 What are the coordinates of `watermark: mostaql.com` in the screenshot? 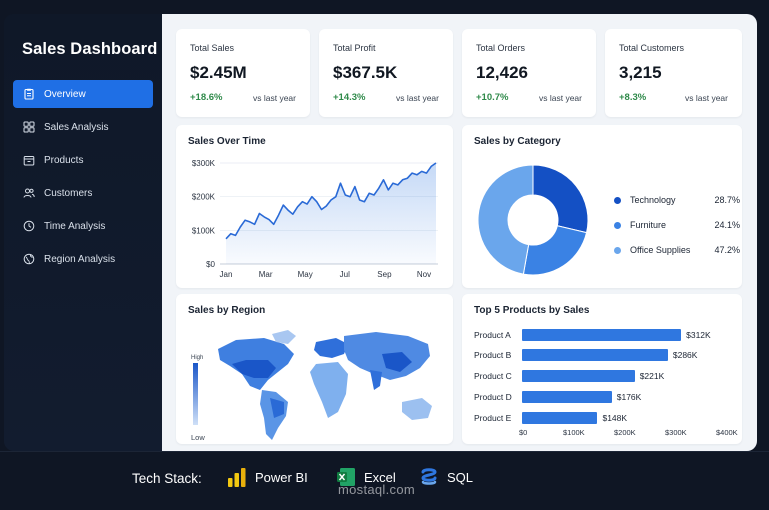 It's located at (376, 489).